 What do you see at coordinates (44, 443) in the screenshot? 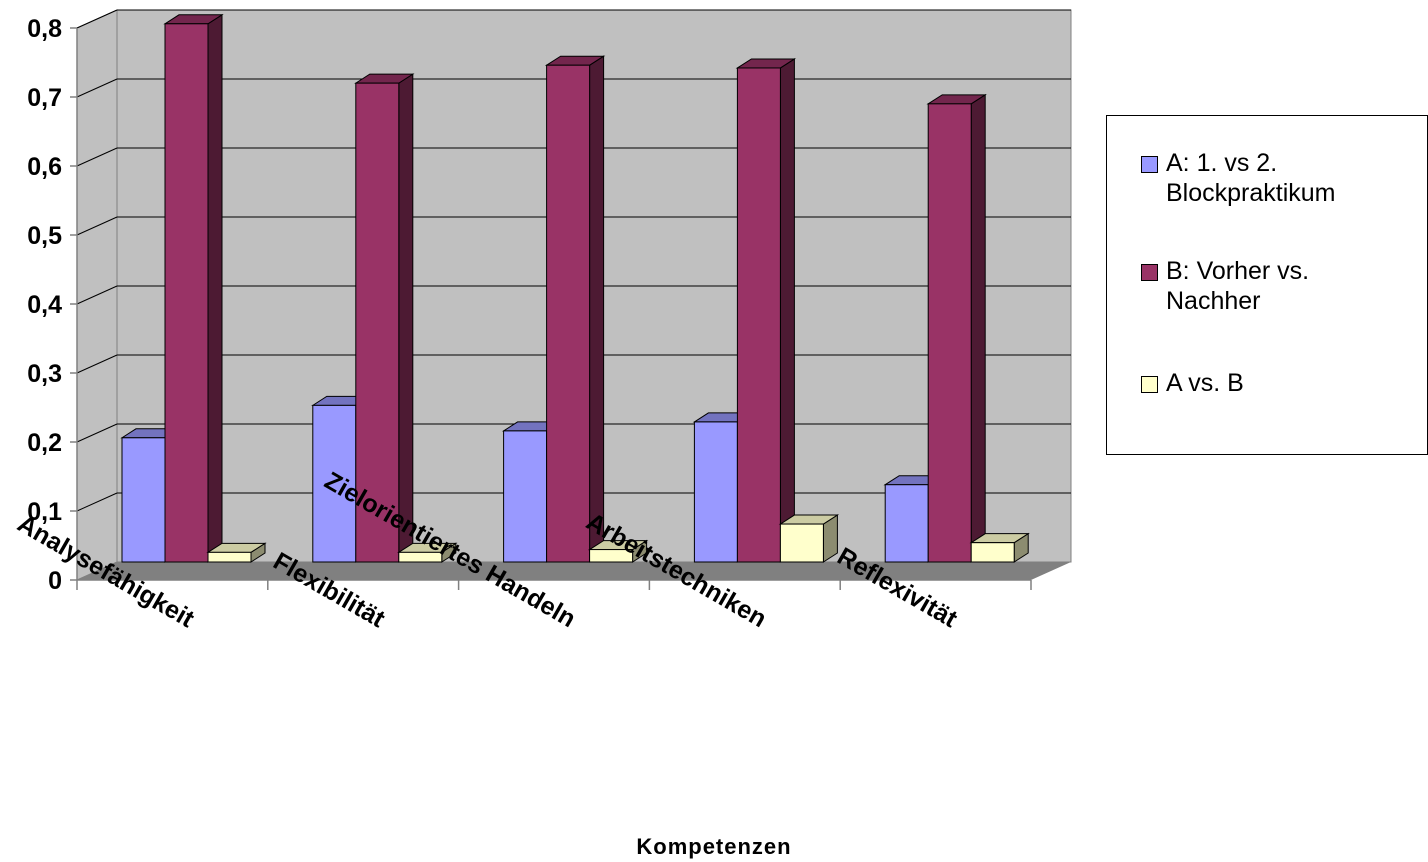
I see `y-tick-label: 0,2` at bounding box center [44, 443].